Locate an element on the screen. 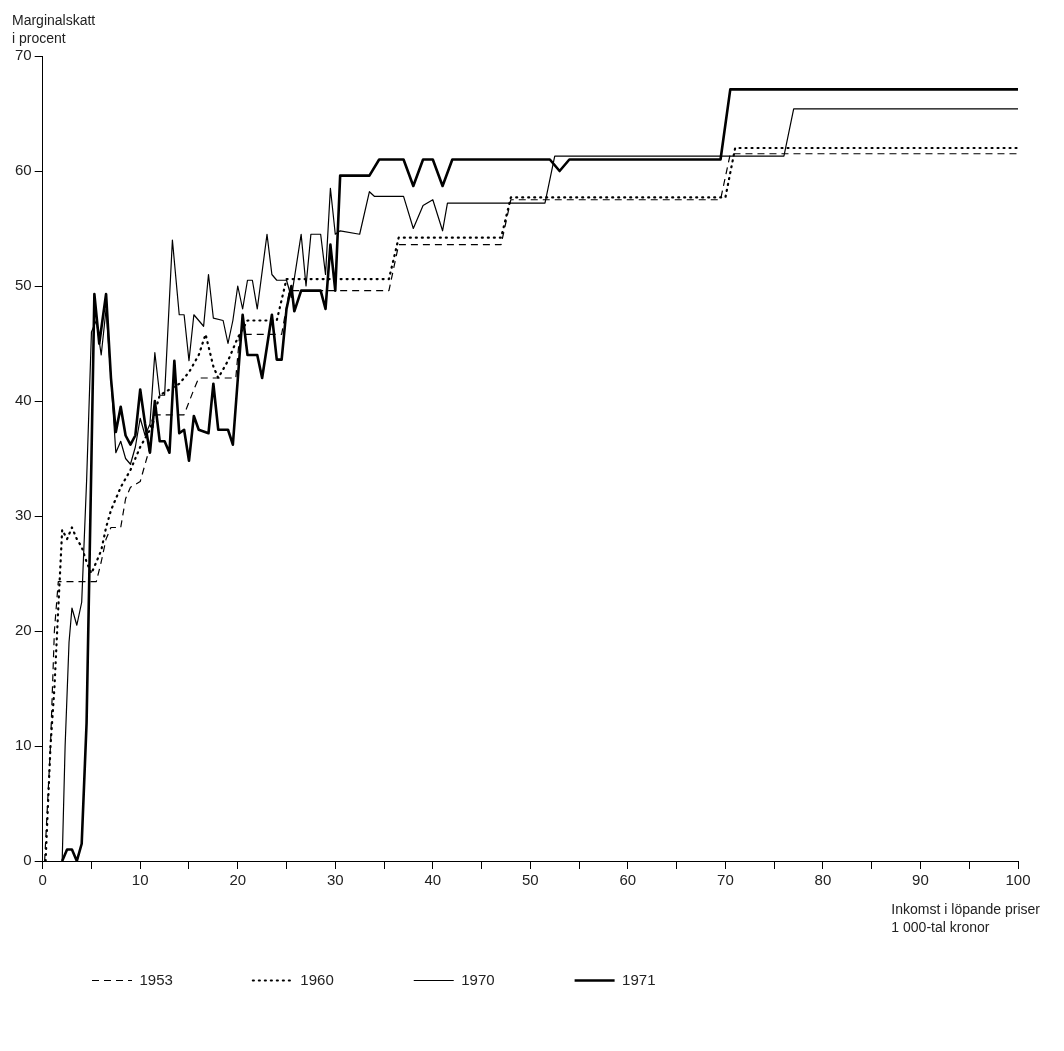 Image resolution: width=1064 pixels, height=1051 pixels. y-axis-title: Marginalskatt i procent is located at coordinates (54, 28).